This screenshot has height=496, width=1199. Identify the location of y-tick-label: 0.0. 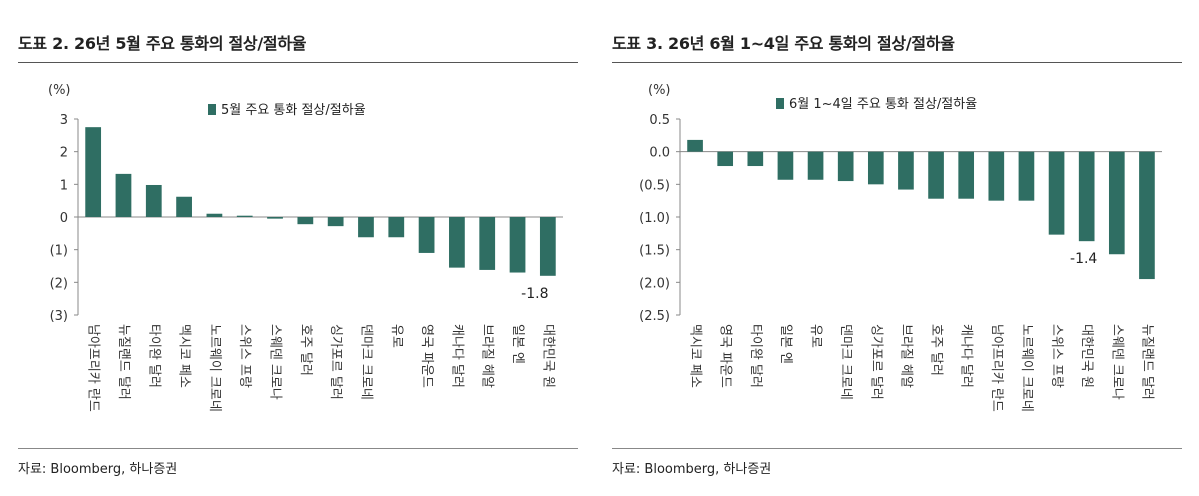
(659, 153).